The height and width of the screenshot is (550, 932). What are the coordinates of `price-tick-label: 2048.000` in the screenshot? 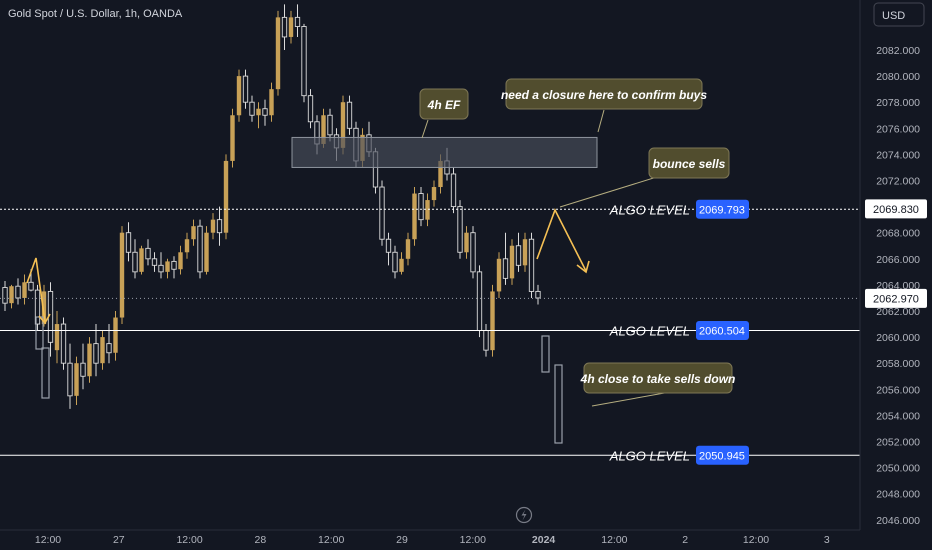 It's located at (898, 495).